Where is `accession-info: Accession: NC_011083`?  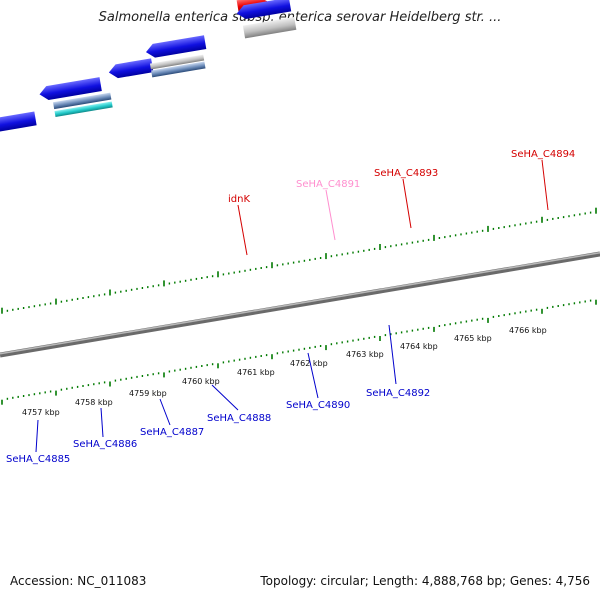
accession-info: Accession: NC_011083 is located at coordinates (78, 581).